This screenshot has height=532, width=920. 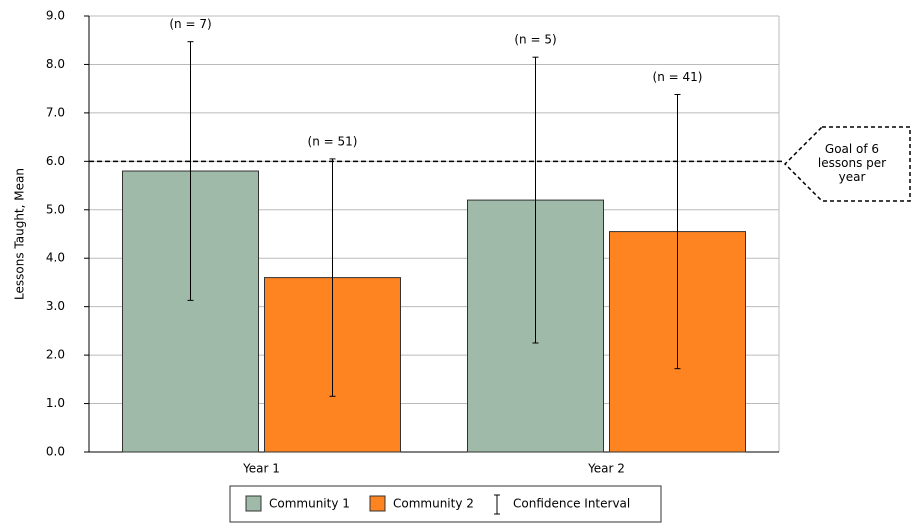 What do you see at coordinates (55, 64) in the screenshot?
I see `y-tick-label: 8.0` at bounding box center [55, 64].